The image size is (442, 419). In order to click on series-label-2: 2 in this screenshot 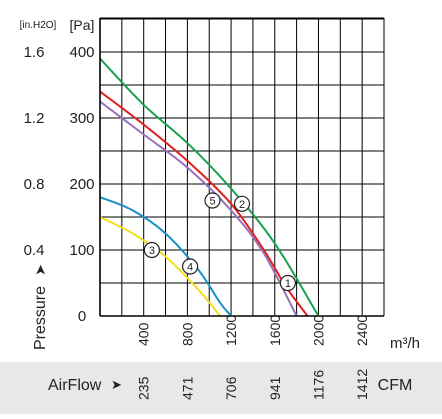, I will do `click(242, 205)`.